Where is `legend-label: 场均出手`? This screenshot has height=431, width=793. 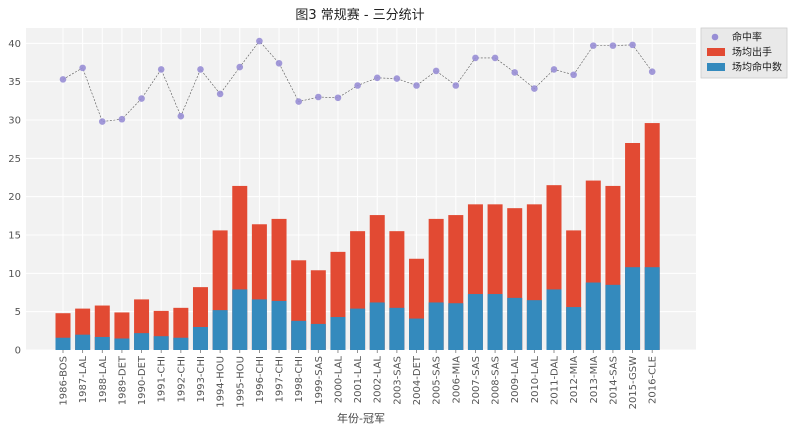 legend-label: 场均出手 is located at coordinates (752, 52).